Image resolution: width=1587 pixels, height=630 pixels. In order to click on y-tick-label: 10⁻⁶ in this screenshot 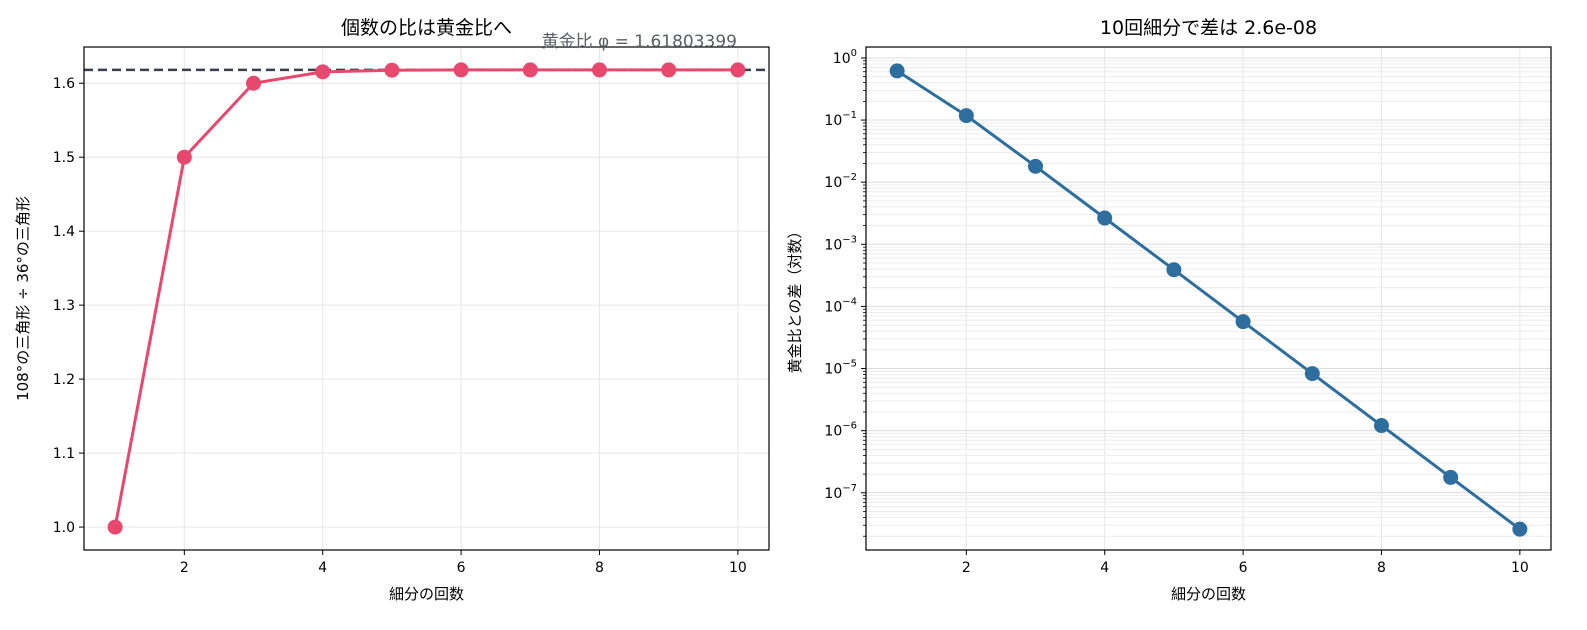, I will do `click(840, 430)`.